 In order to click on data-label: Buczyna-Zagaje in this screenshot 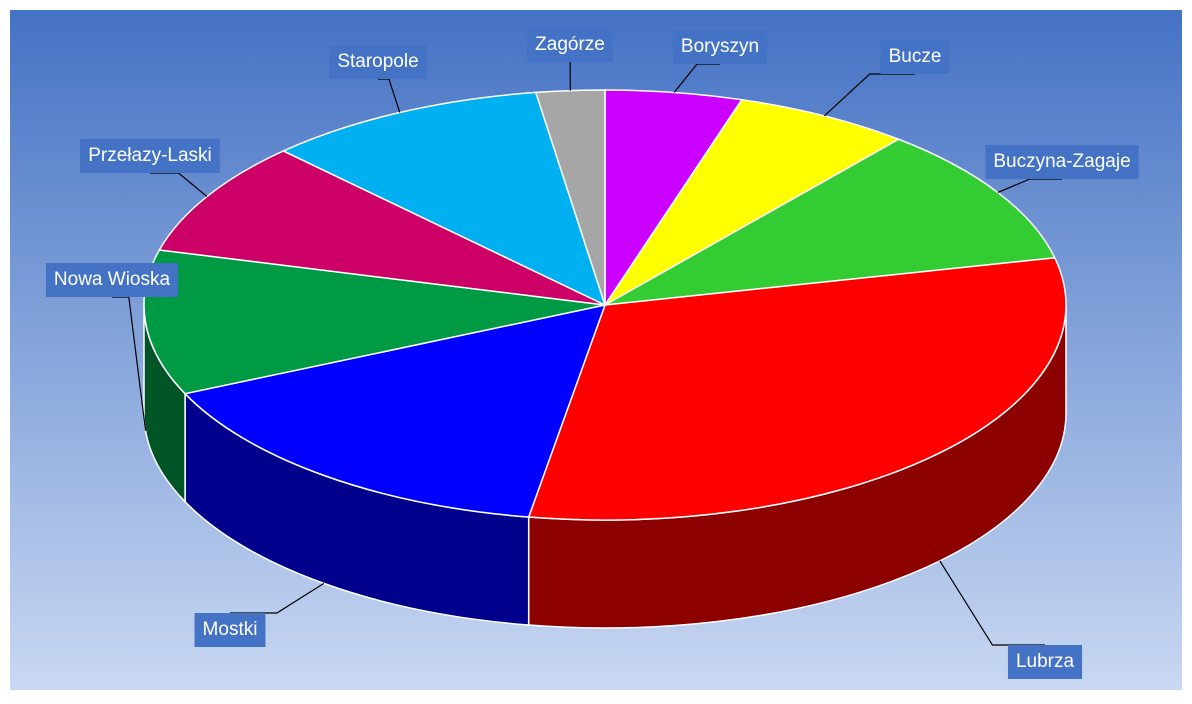, I will do `click(1062, 162)`.